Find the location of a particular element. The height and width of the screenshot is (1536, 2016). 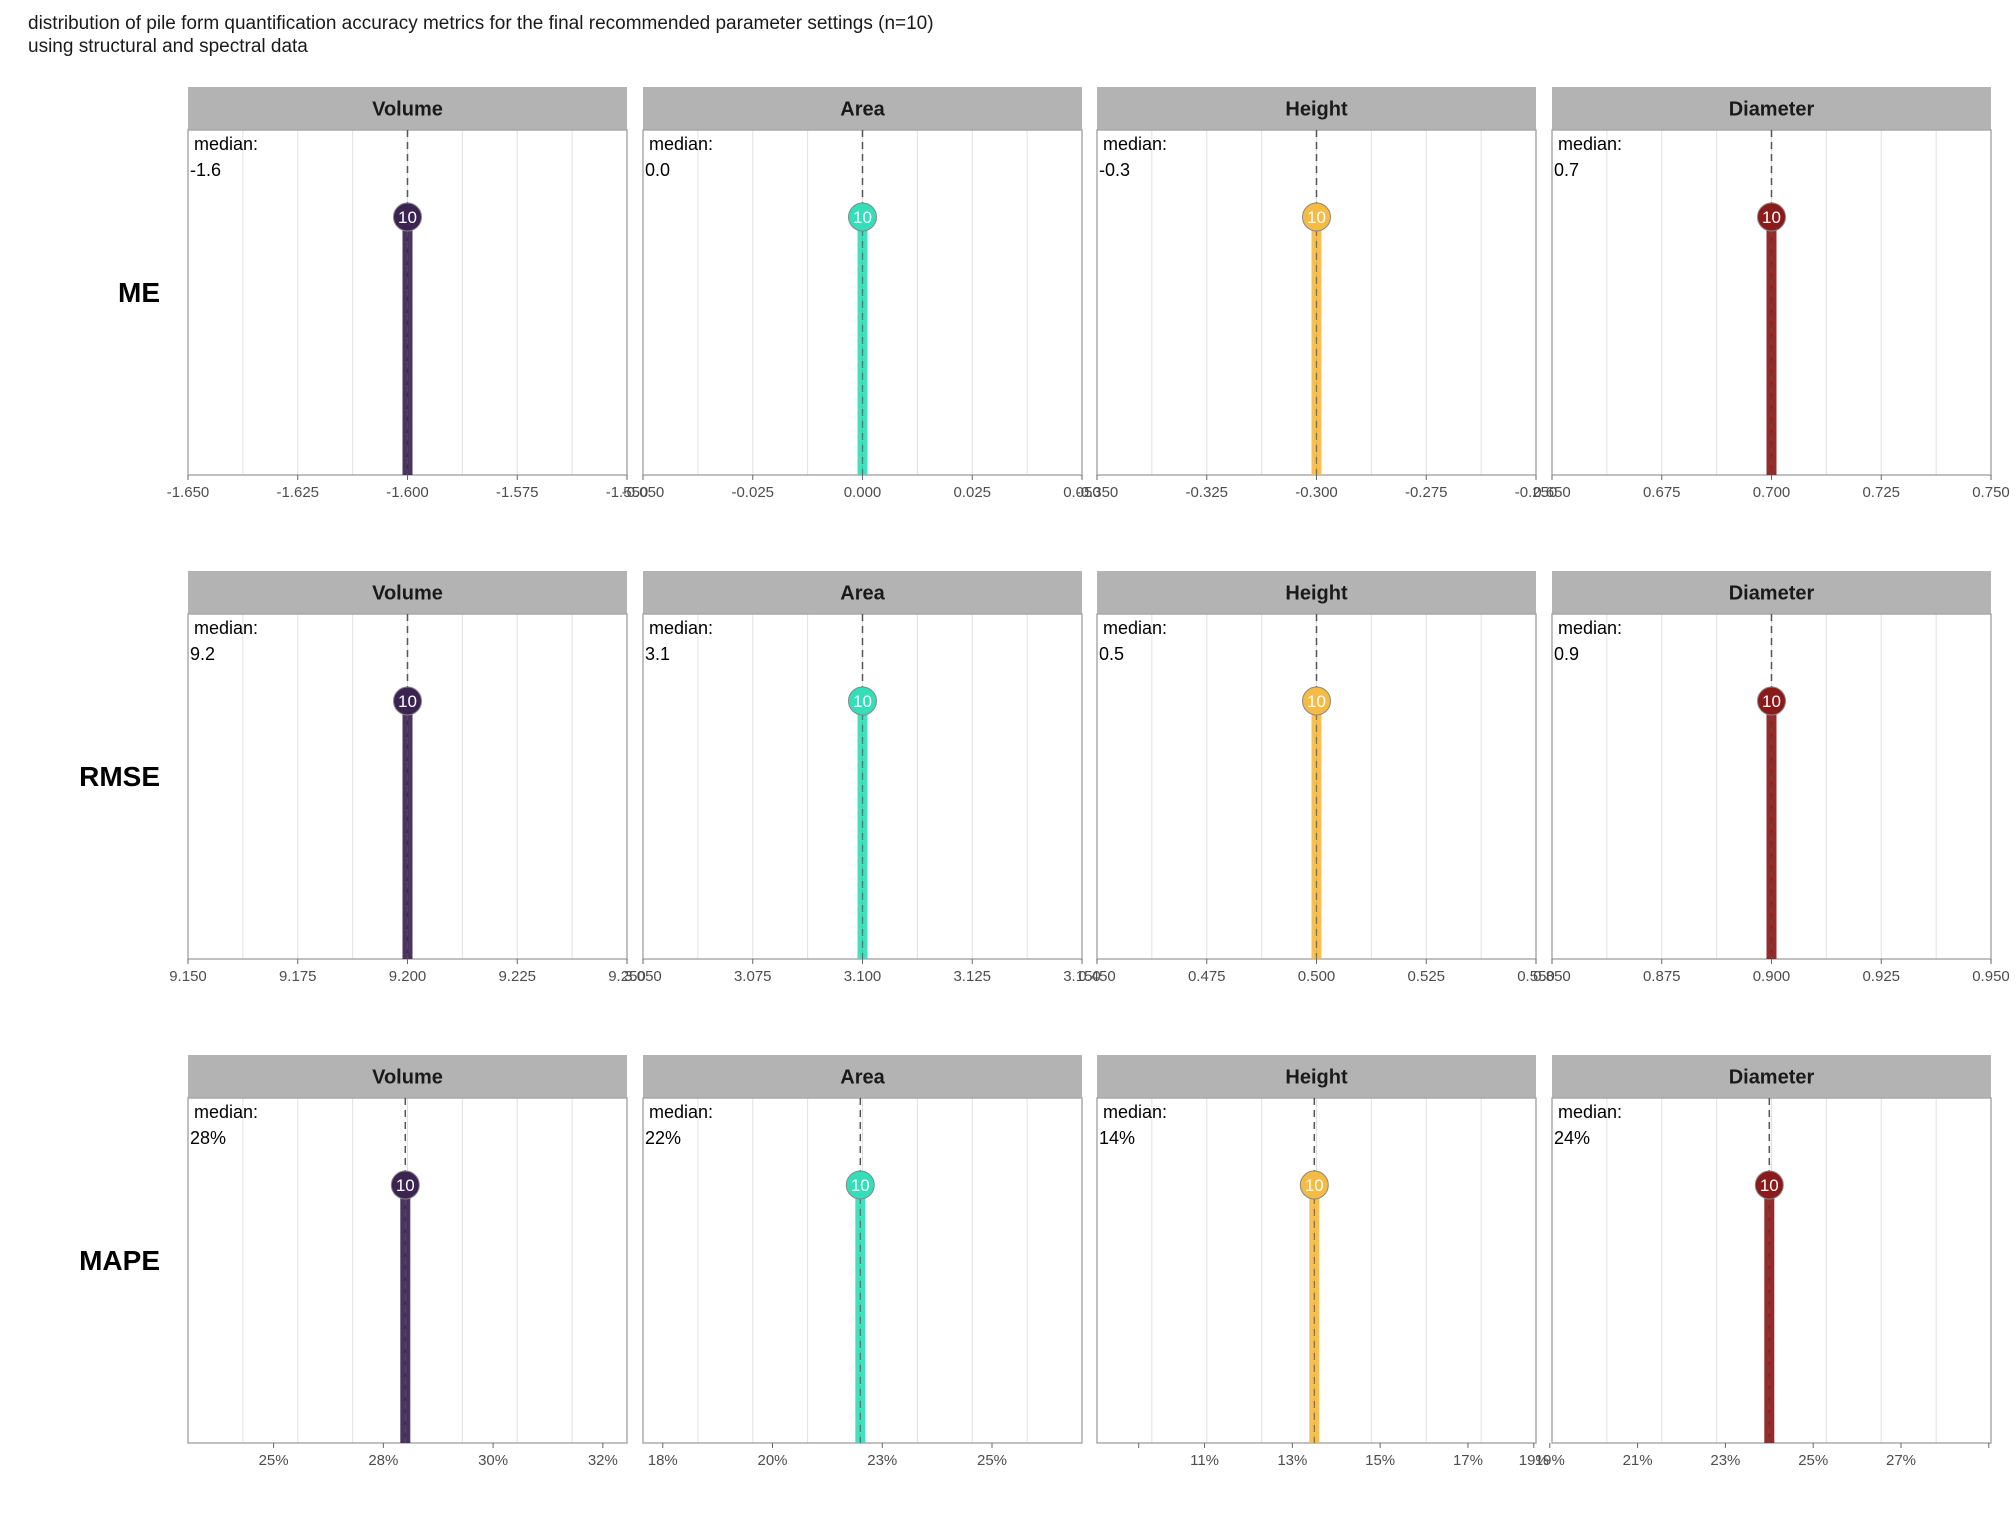

x-tick-label: 32% is located at coordinates (603, 1460).